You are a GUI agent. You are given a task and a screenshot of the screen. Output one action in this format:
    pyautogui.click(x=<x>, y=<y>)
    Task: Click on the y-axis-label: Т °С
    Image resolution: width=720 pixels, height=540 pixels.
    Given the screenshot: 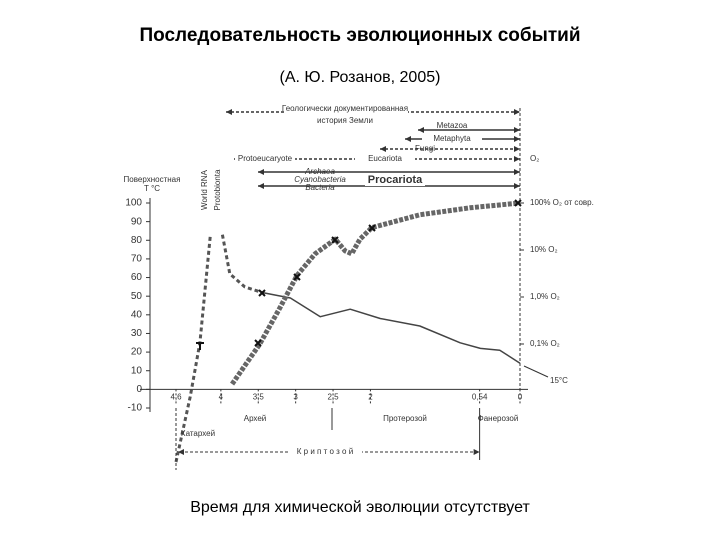 What is the action you would take?
    pyautogui.click(x=152, y=188)
    